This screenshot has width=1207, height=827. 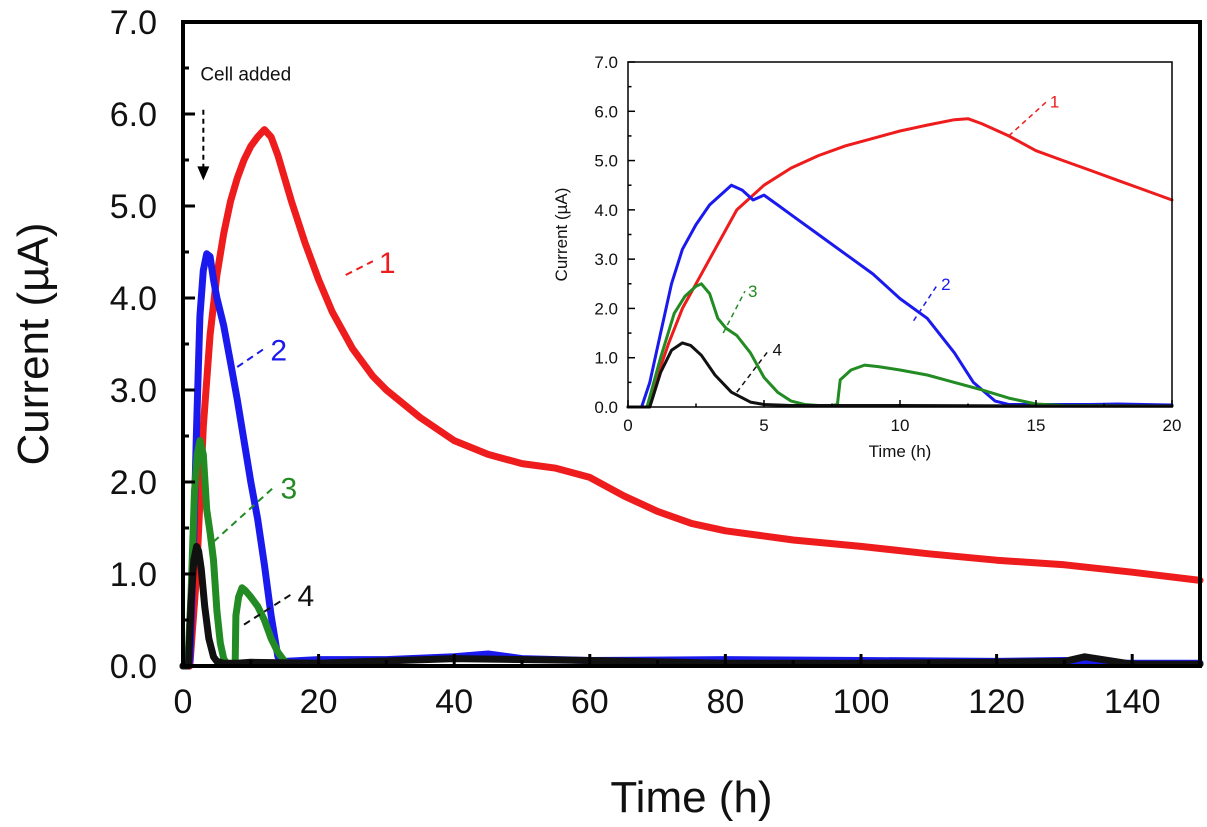 I want to click on cell-added-annotation: Cell added, so click(x=245, y=74).